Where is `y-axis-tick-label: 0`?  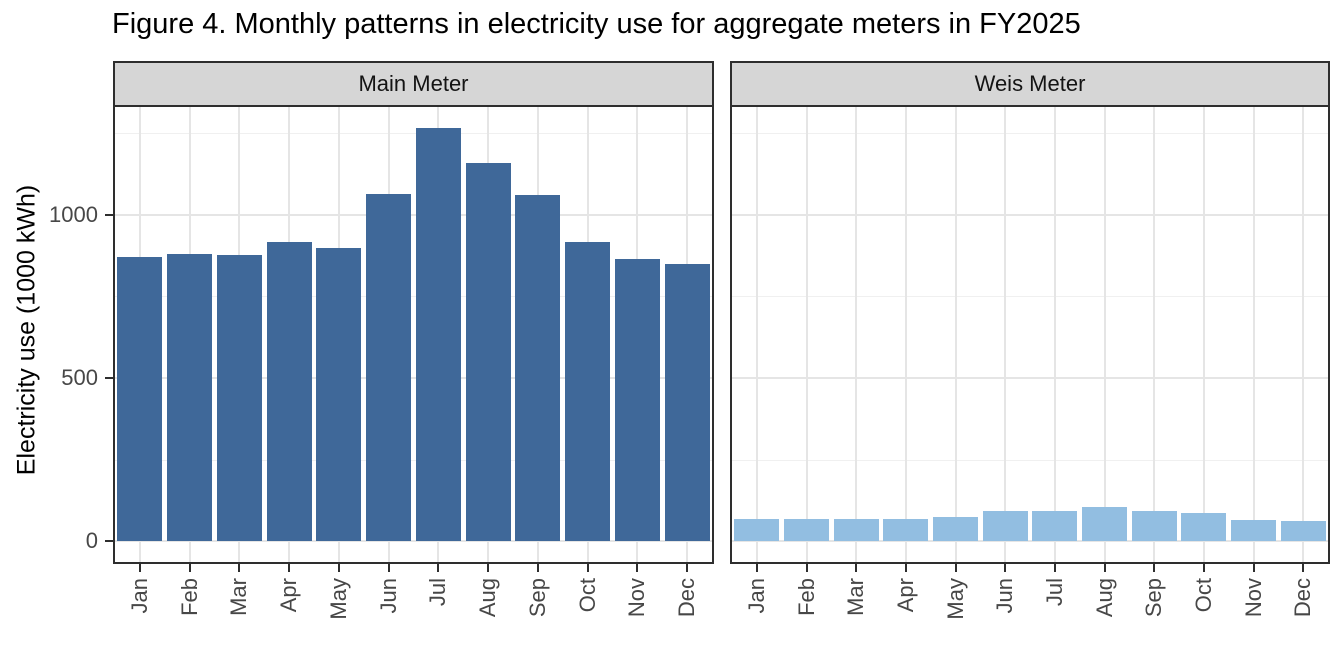
y-axis-tick-label: 0 is located at coordinates (91, 541).